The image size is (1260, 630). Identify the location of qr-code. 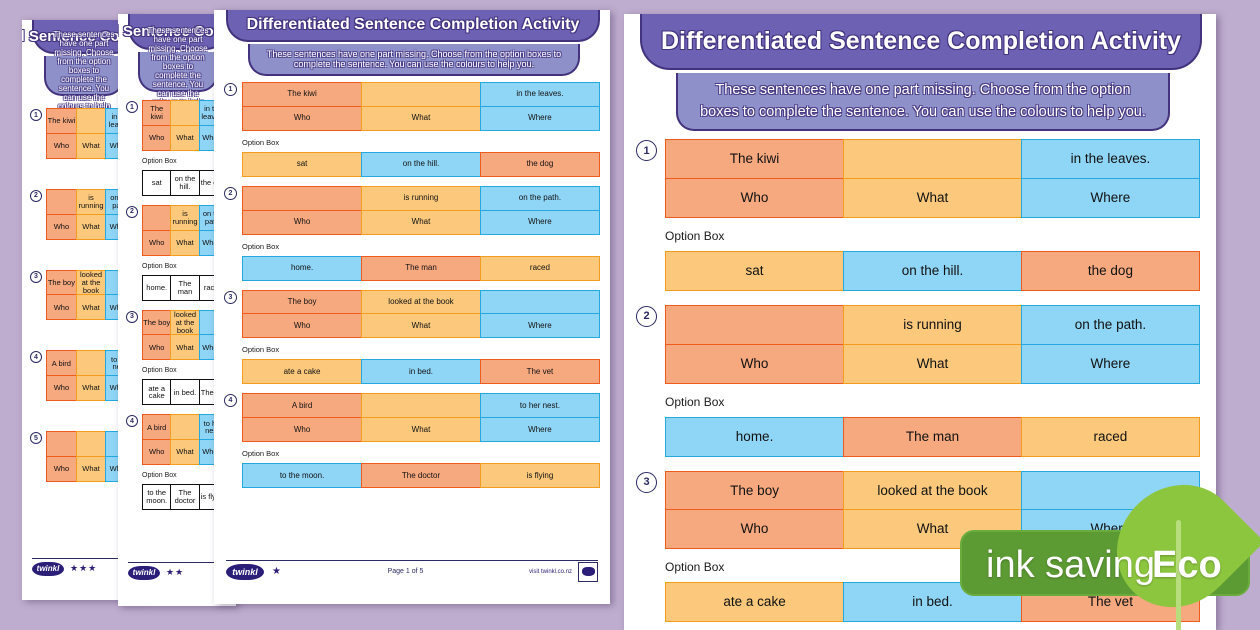
(588, 571).